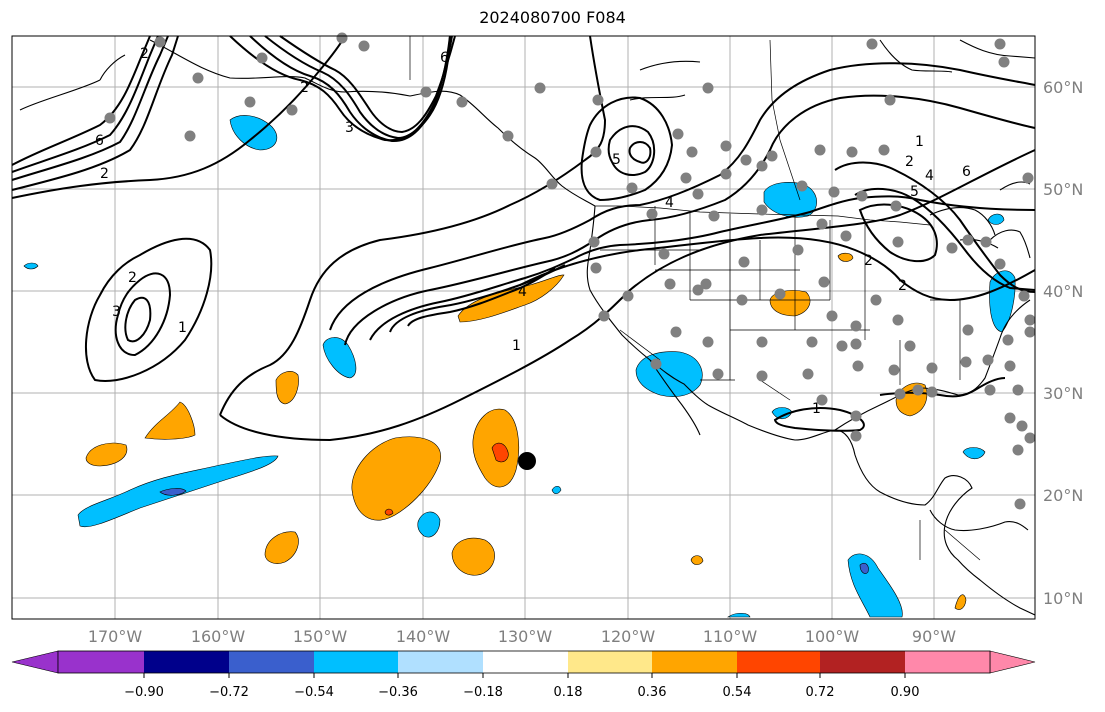 The width and height of the screenshot is (1105, 712). I want to click on lat-label: 60°N, so click(1063, 87).